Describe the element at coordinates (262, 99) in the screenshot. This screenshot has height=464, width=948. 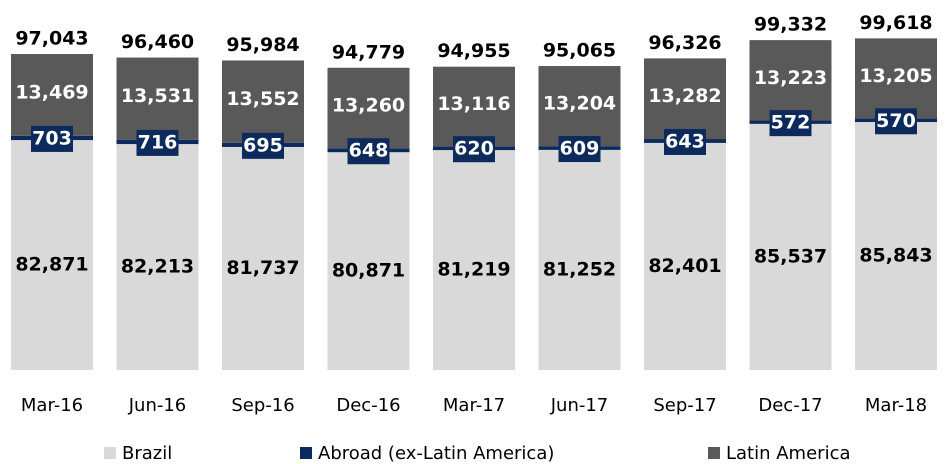
I see `value-label: 13,552` at that location.